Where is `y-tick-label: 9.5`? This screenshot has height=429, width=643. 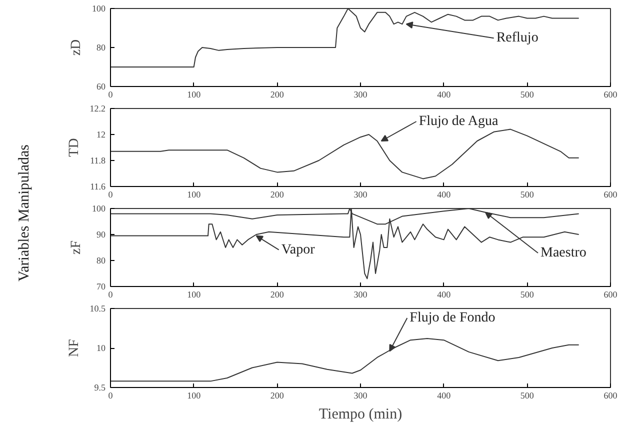 y-tick-label: 9.5 is located at coordinates (100, 387).